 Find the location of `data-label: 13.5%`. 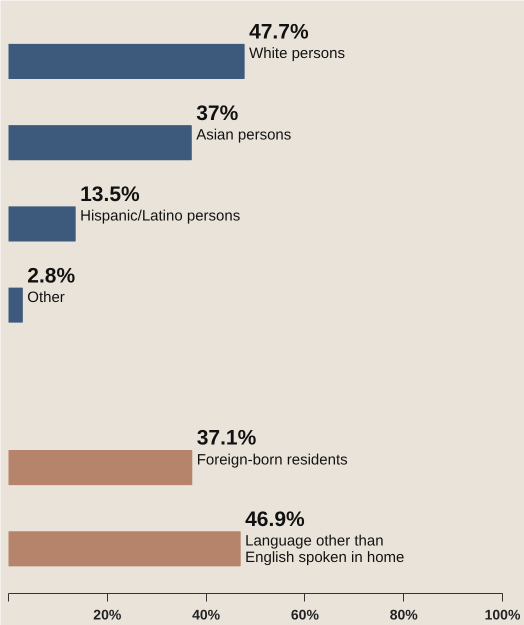

data-label: 13.5% is located at coordinates (110, 194).